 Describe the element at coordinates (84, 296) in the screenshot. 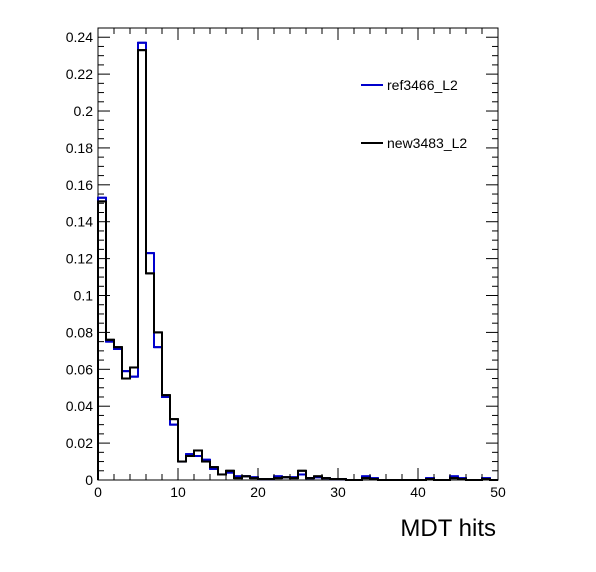

I see `y-tick-label-5: 0.1` at that location.